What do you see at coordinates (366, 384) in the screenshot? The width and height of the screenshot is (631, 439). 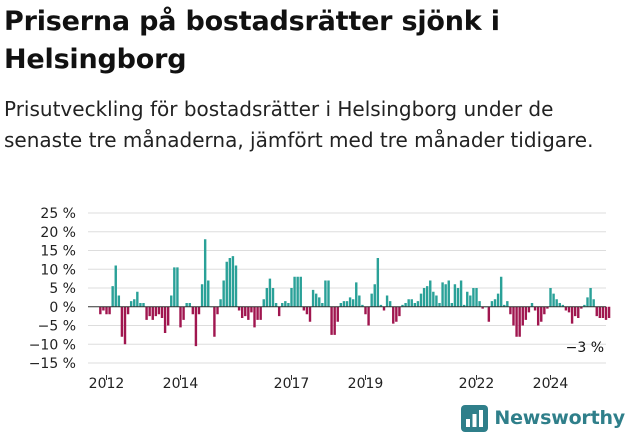 I see `x-tick-label: 2019` at bounding box center [366, 384].